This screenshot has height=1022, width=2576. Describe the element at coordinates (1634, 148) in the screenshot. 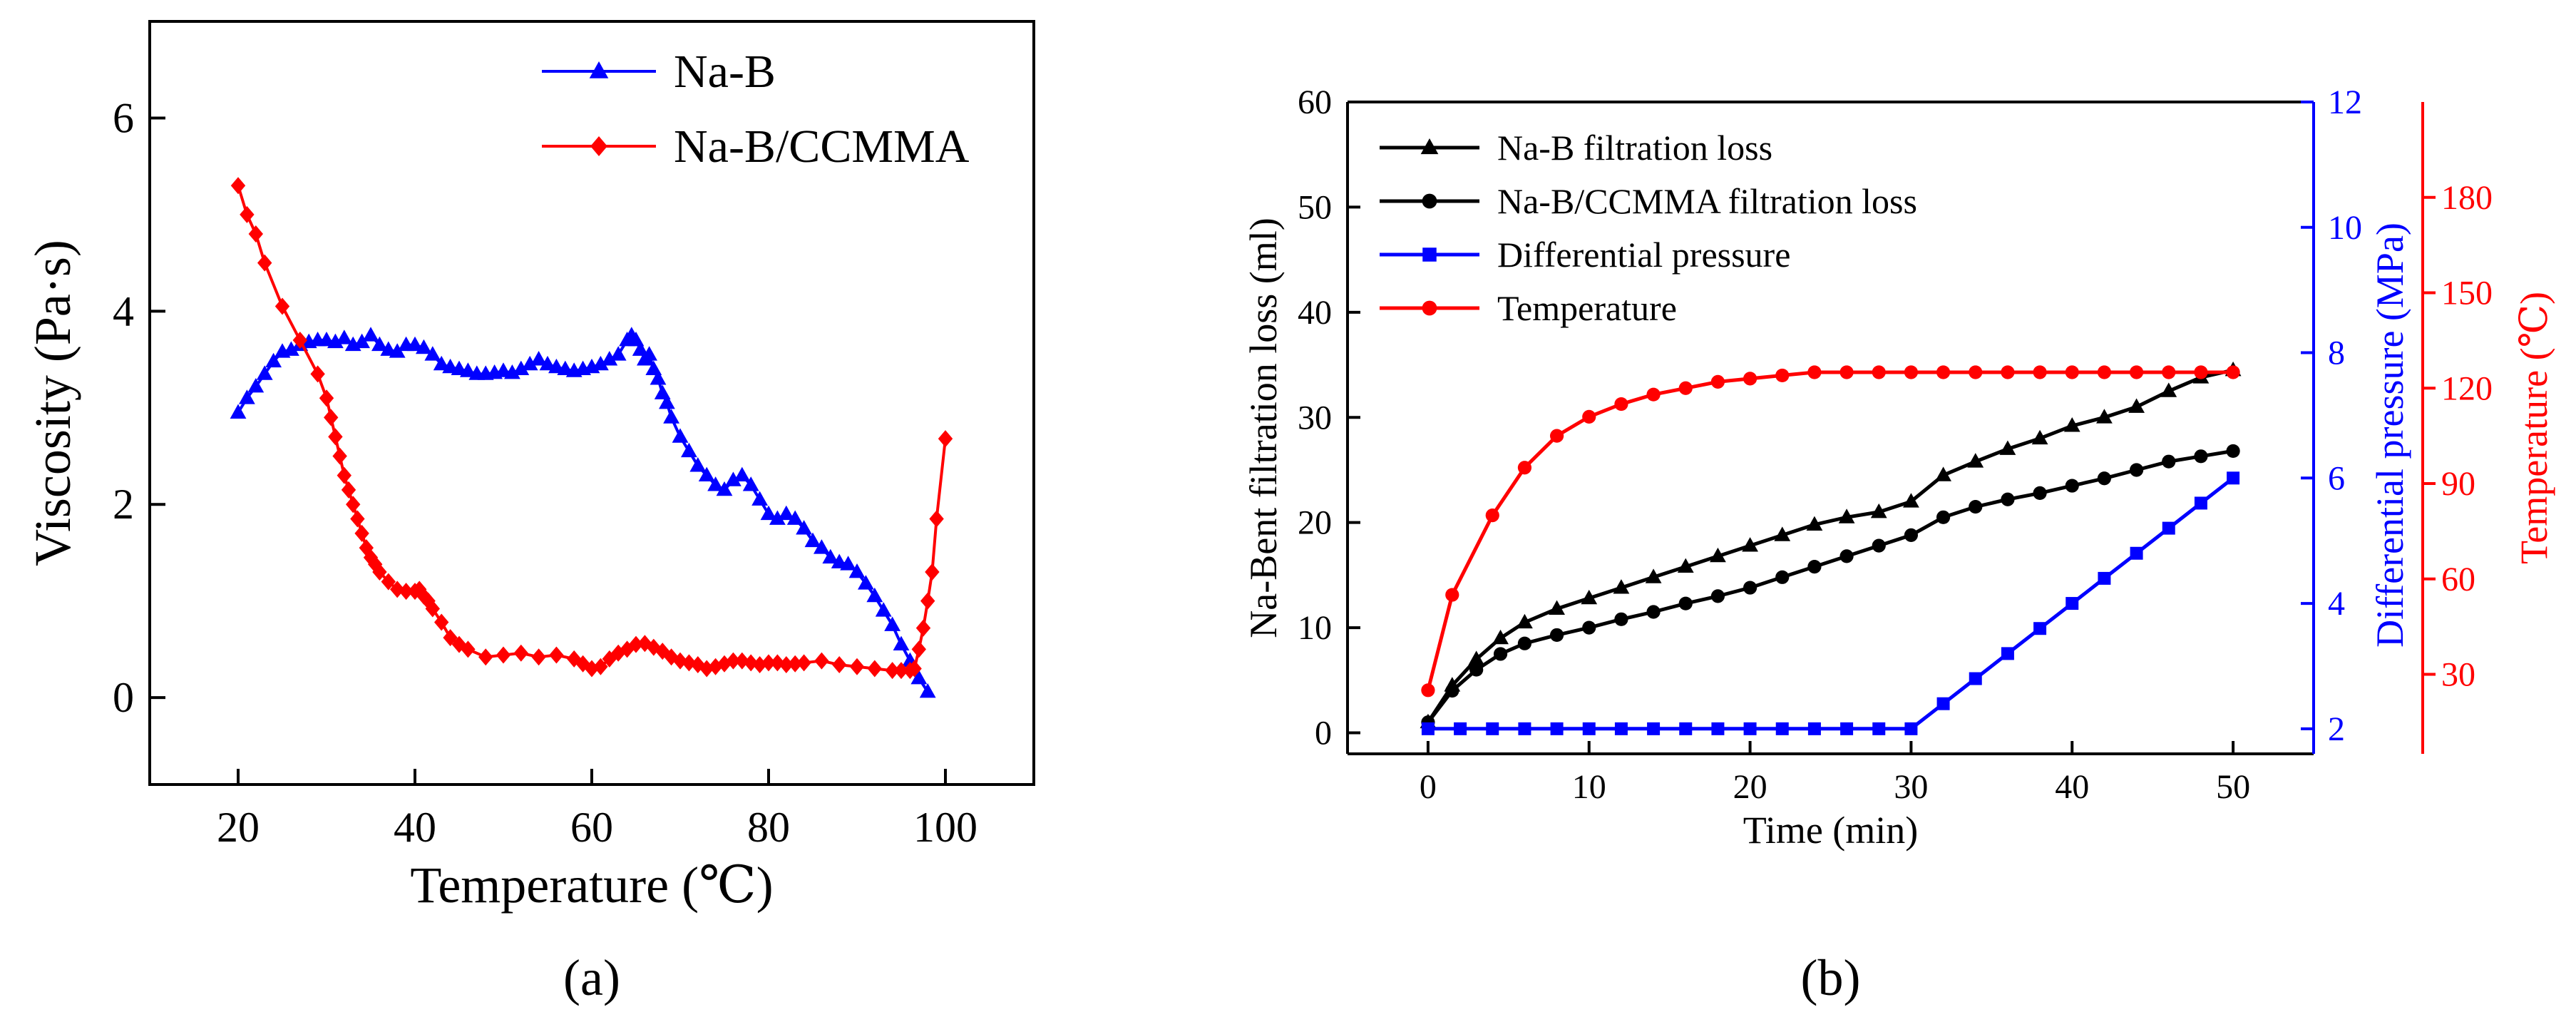

I see `legend-label: Na-B filtration loss` at that location.